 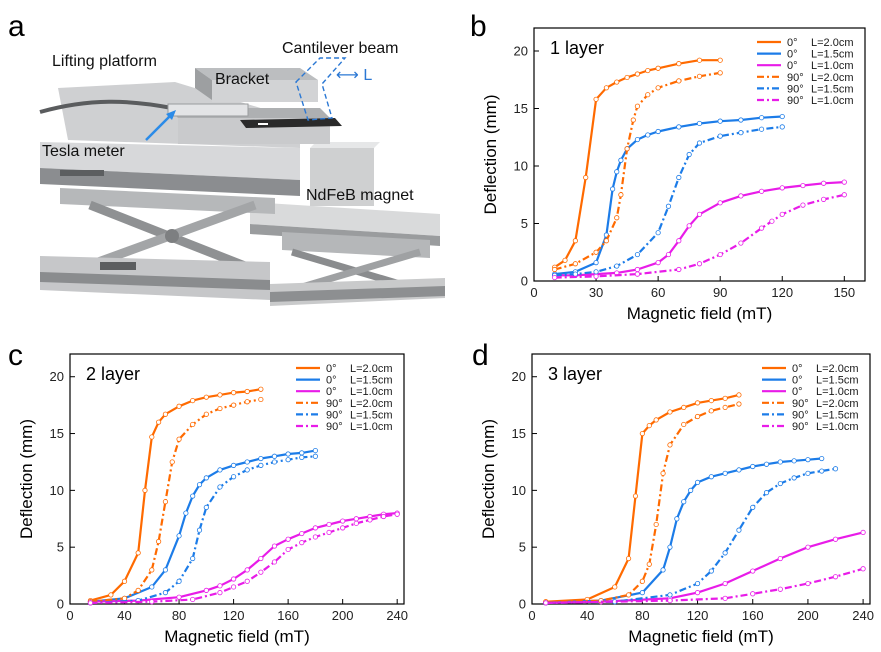 What do you see at coordinates (837, 427) in the screenshot?
I see `legend-length: L=1.0cm` at bounding box center [837, 427].